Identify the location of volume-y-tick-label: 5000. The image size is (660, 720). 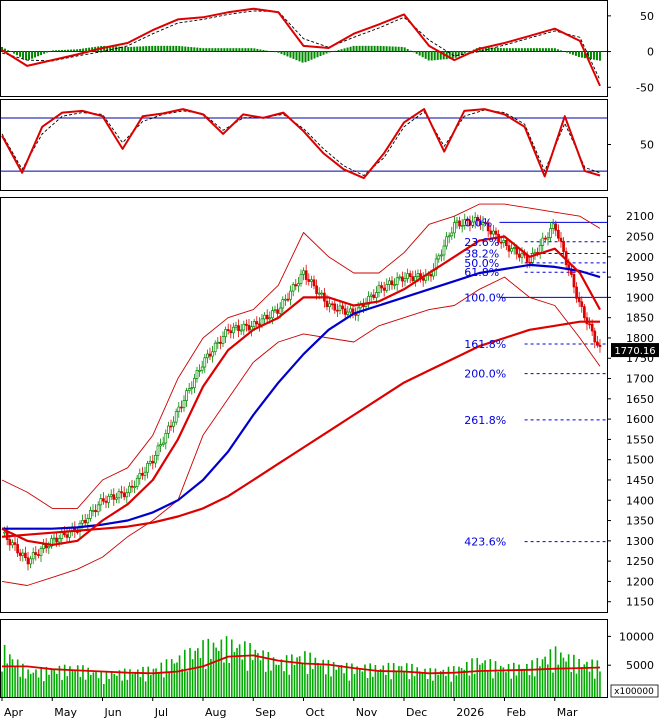
(640, 665).